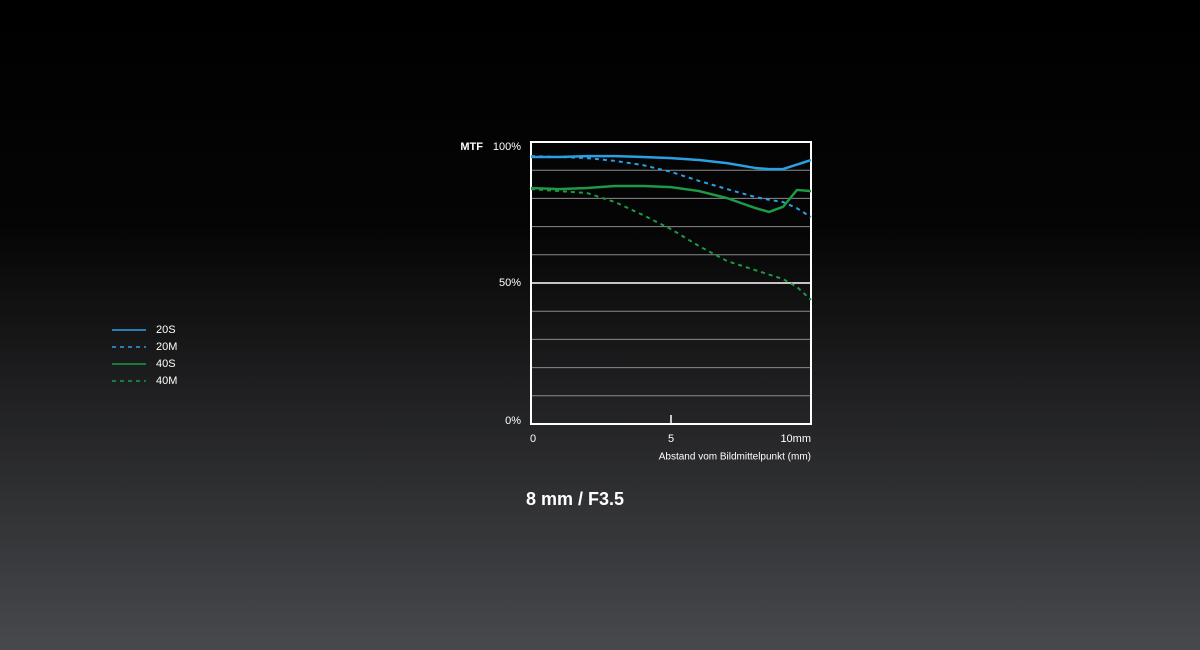  I want to click on y-tick-label: 100%, so click(507, 147).